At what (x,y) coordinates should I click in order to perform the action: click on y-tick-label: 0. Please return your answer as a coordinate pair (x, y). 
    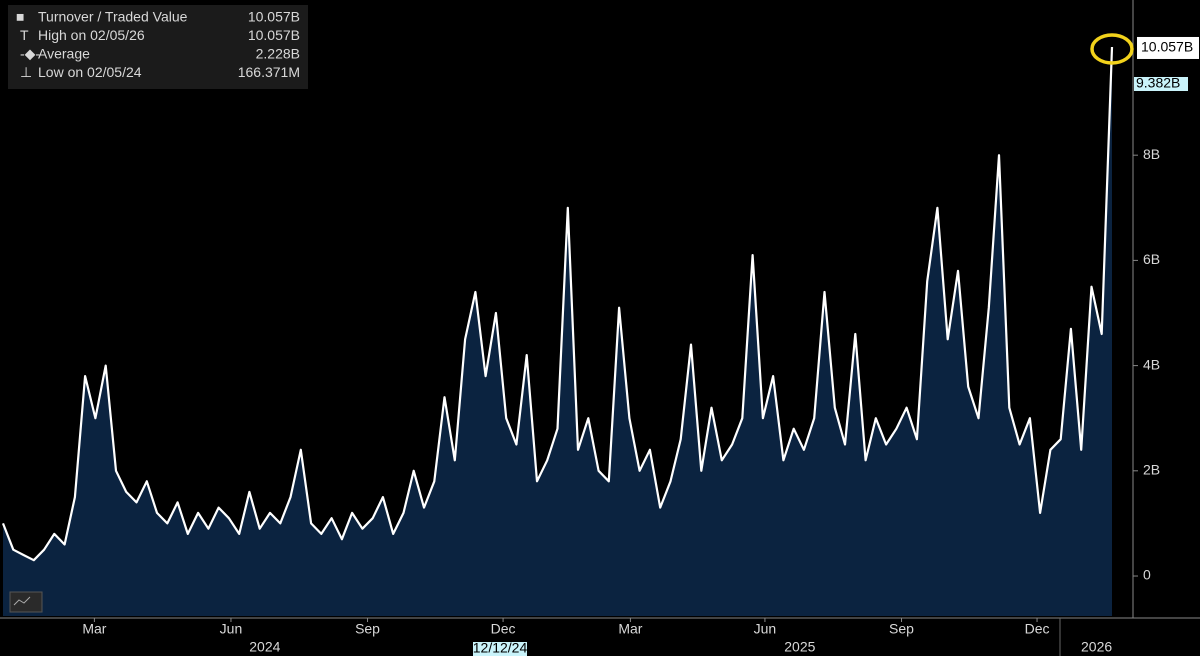
    Looking at the image, I should click on (1147, 575).